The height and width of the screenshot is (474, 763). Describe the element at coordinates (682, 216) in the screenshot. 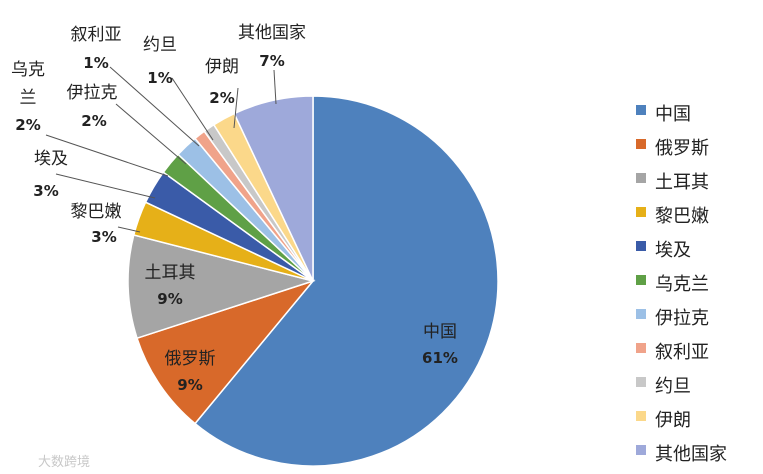

I see `legend-label: 黎巴嫩` at that location.